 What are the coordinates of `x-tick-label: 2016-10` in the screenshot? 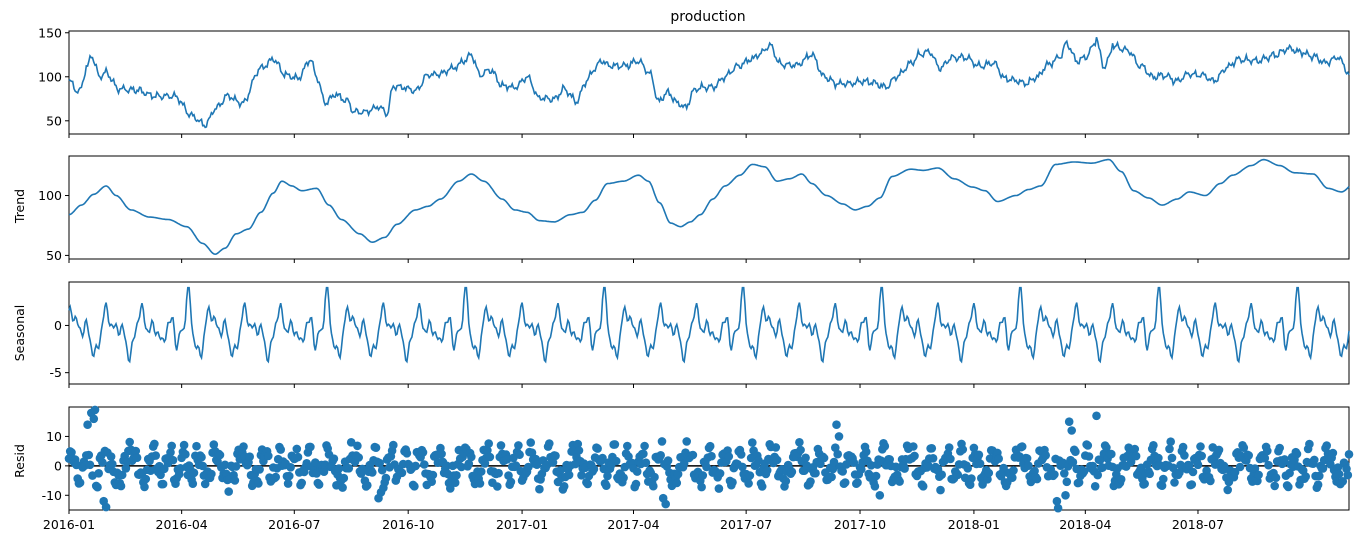 It's located at (408, 524).